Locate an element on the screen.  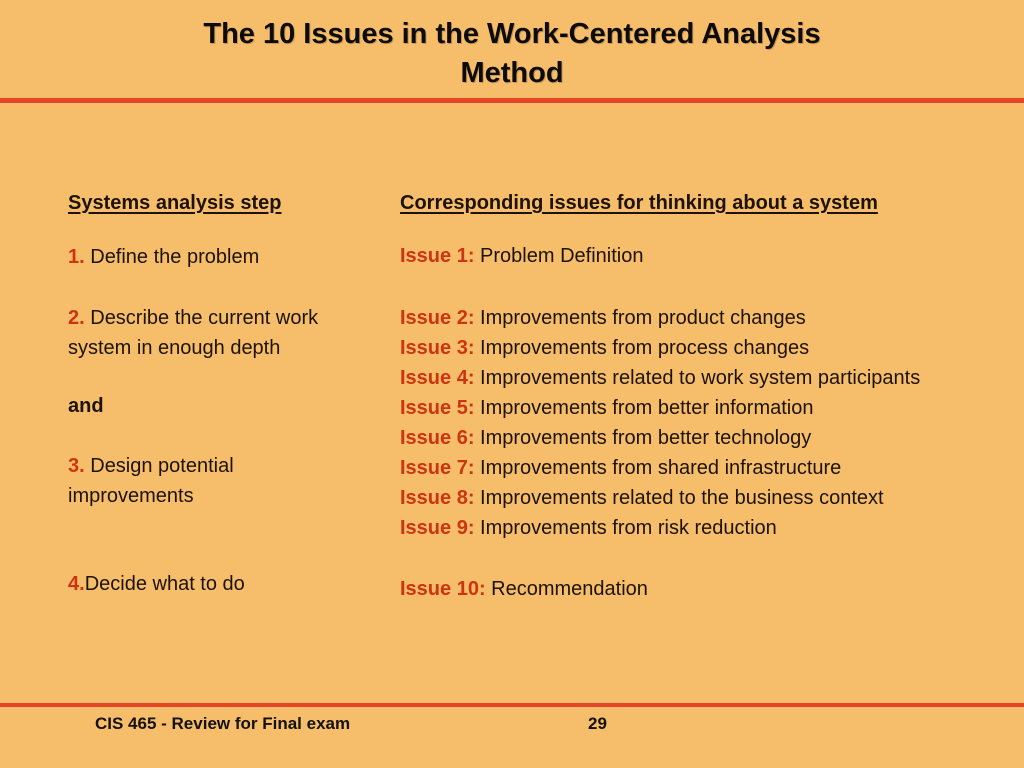
analysis-step-1: 1. Define the problem is located at coordinates (233, 257).